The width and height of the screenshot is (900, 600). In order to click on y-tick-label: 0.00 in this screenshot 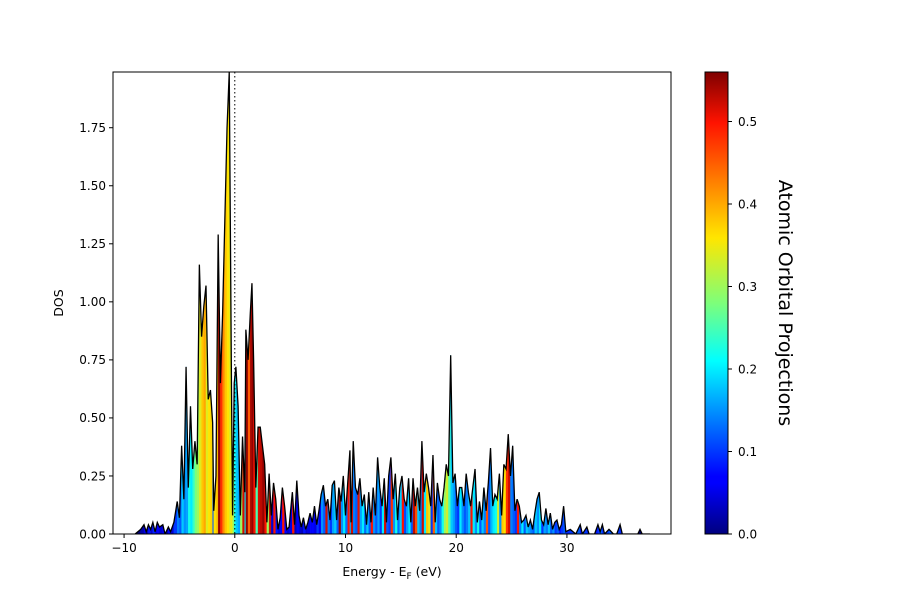, I will do `click(92, 534)`.